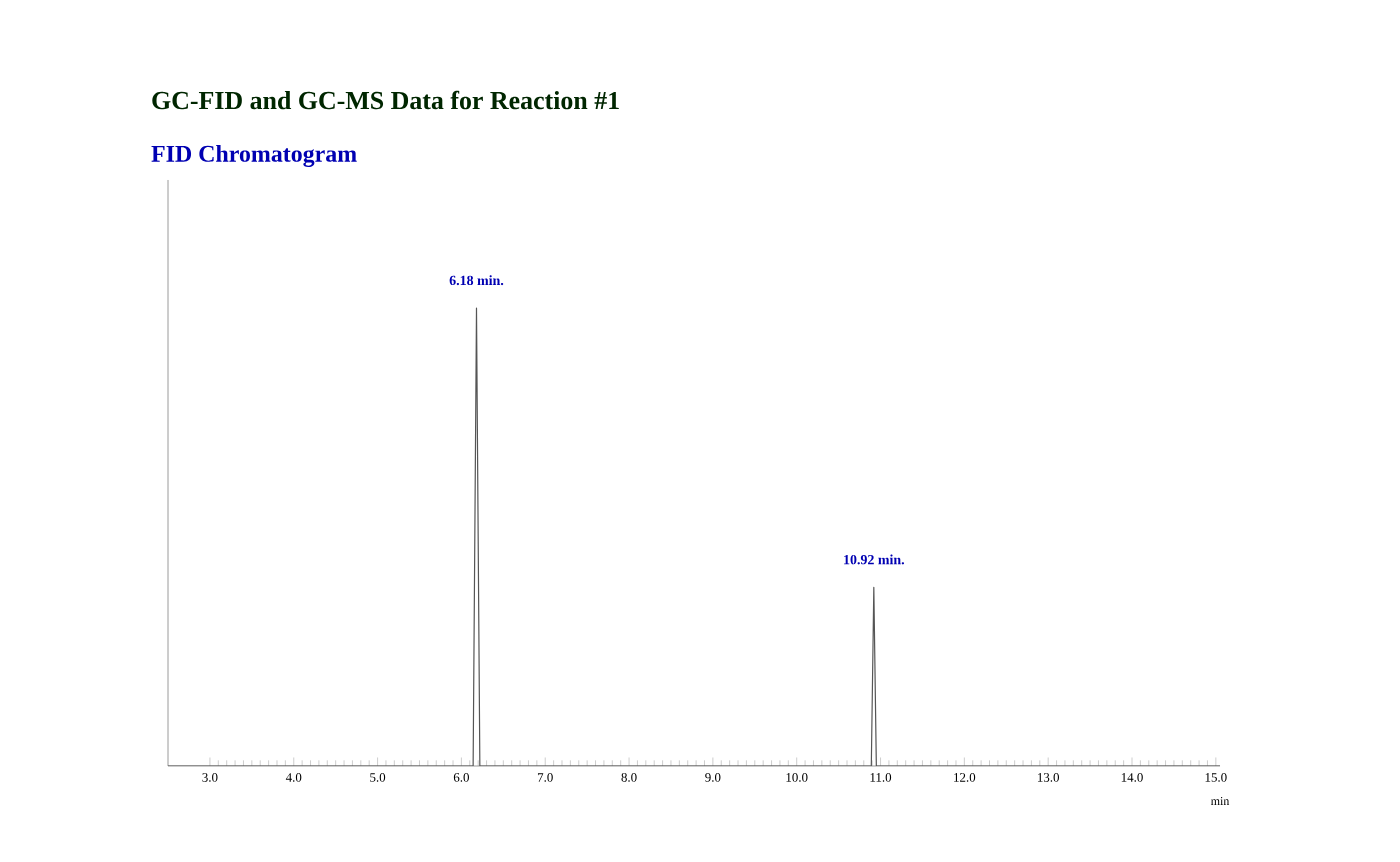 The image size is (1400, 862). Describe the element at coordinates (254, 156) in the screenshot. I see `chart-subtitle: FID Chromatogram` at that location.